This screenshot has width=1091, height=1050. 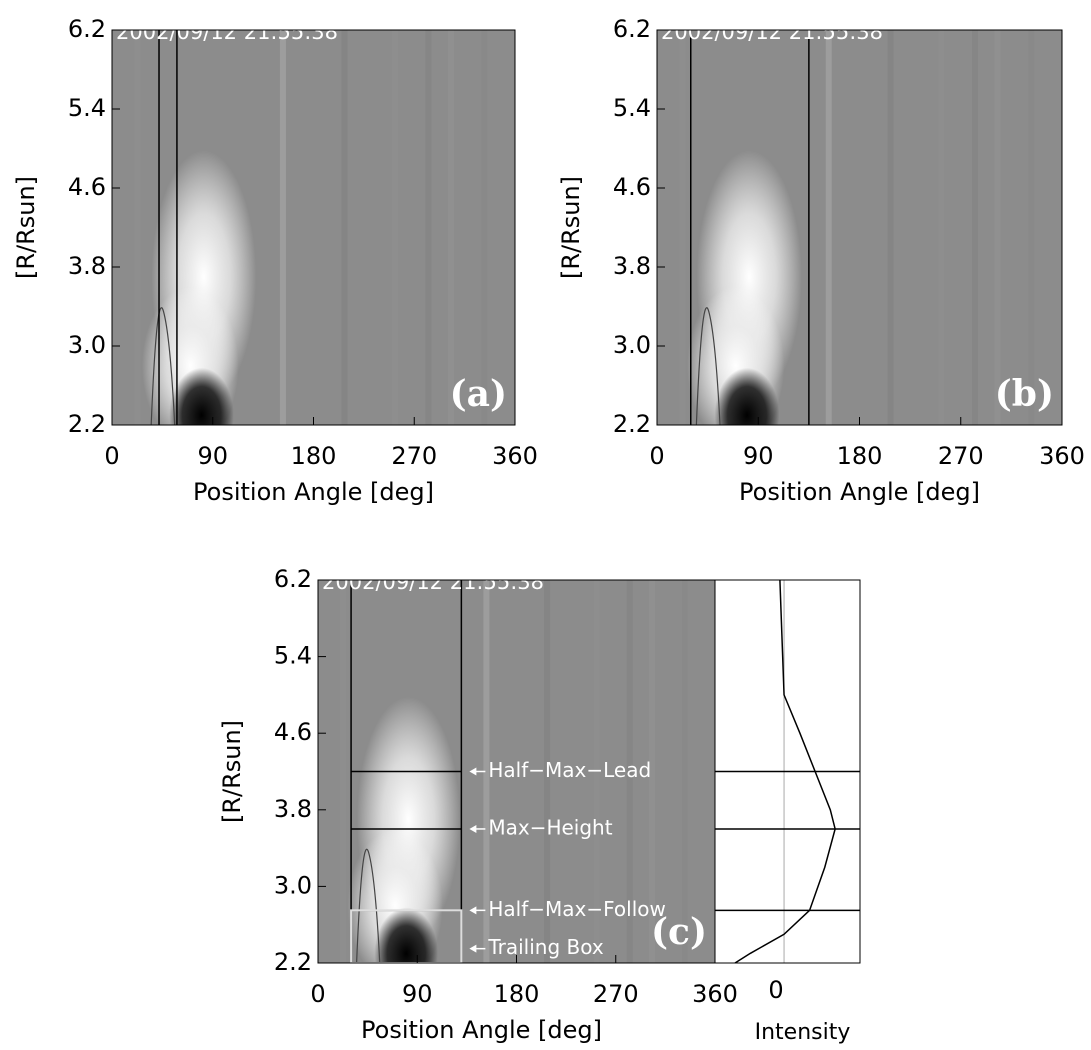 I want to click on box-label: Trailing Box, so click(x=545, y=947).